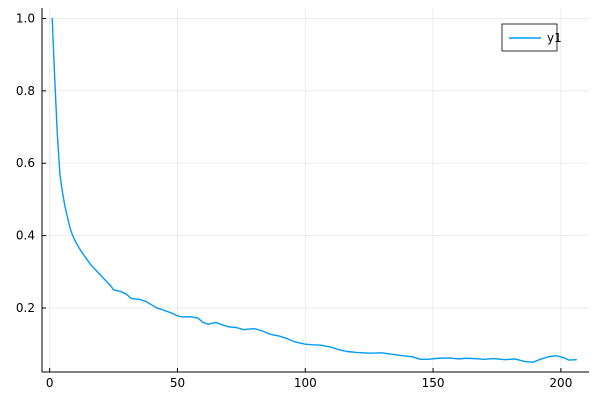  What do you see at coordinates (25, 163) in the screenshot?
I see `y-tick-label: 0.6` at bounding box center [25, 163].